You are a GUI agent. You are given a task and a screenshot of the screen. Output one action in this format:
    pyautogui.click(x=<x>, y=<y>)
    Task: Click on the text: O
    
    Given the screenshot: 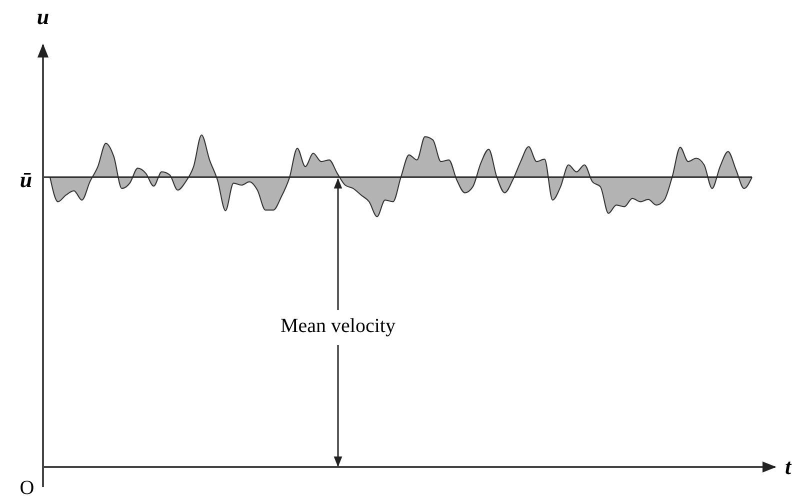 What is the action you would take?
    pyautogui.click(x=27, y=487)
    